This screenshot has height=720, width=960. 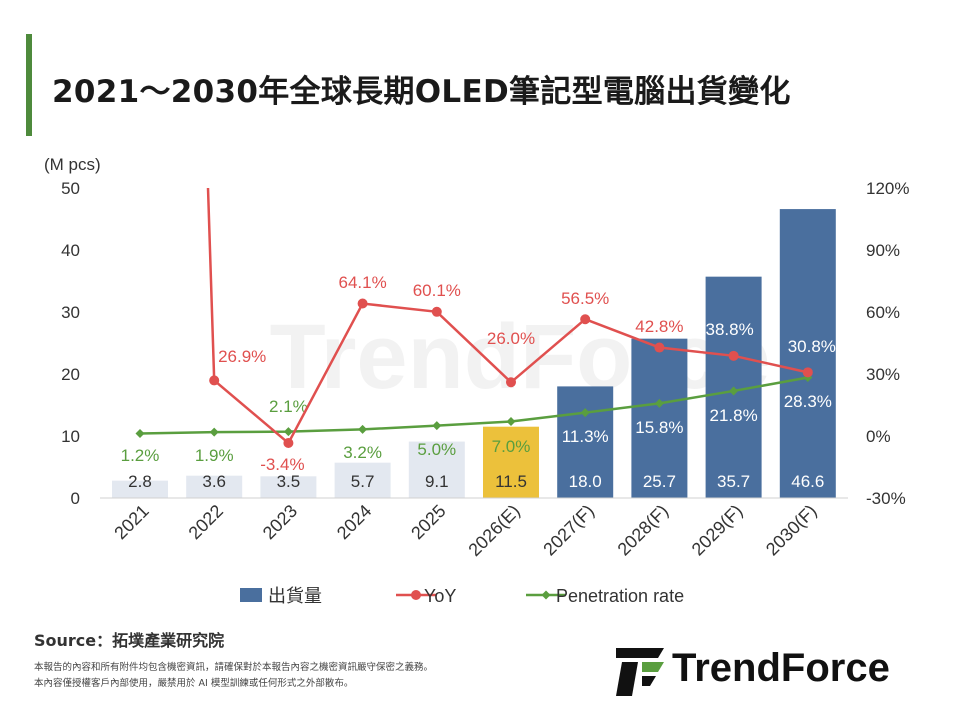 I want to click on y-tick-label: 40, so click(x=70, y=250).